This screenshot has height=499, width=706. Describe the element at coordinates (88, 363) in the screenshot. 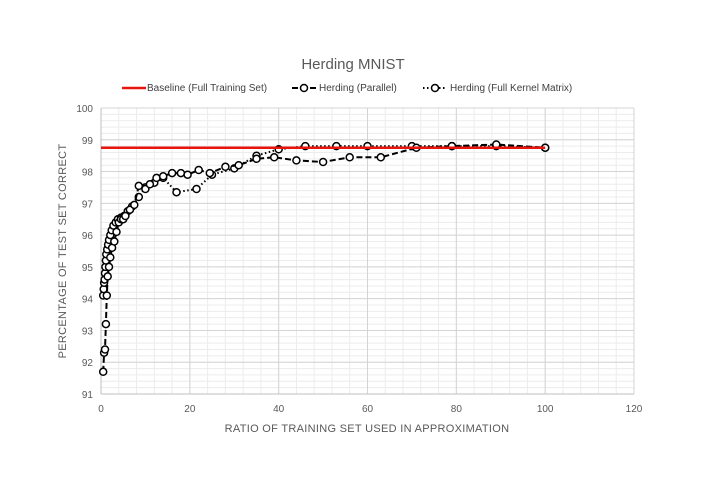

I see `y-tick-label: 92` at that location.